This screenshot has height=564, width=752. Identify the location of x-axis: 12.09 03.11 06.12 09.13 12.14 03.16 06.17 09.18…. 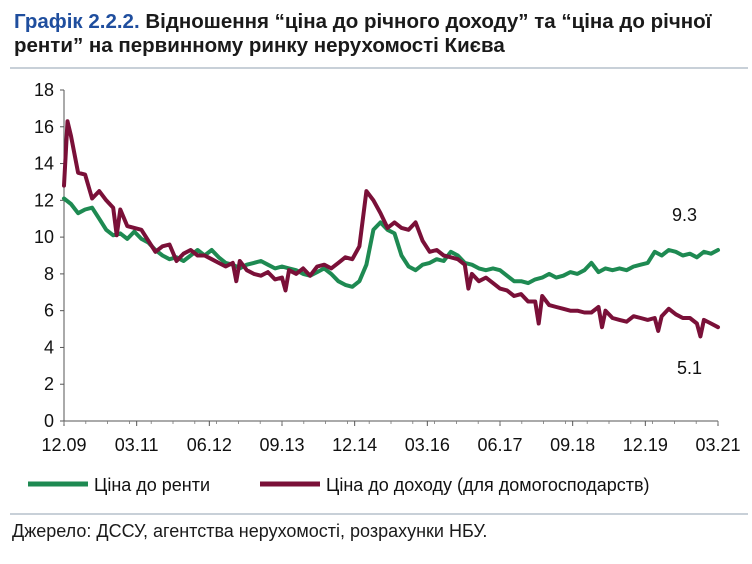
(391, 437).